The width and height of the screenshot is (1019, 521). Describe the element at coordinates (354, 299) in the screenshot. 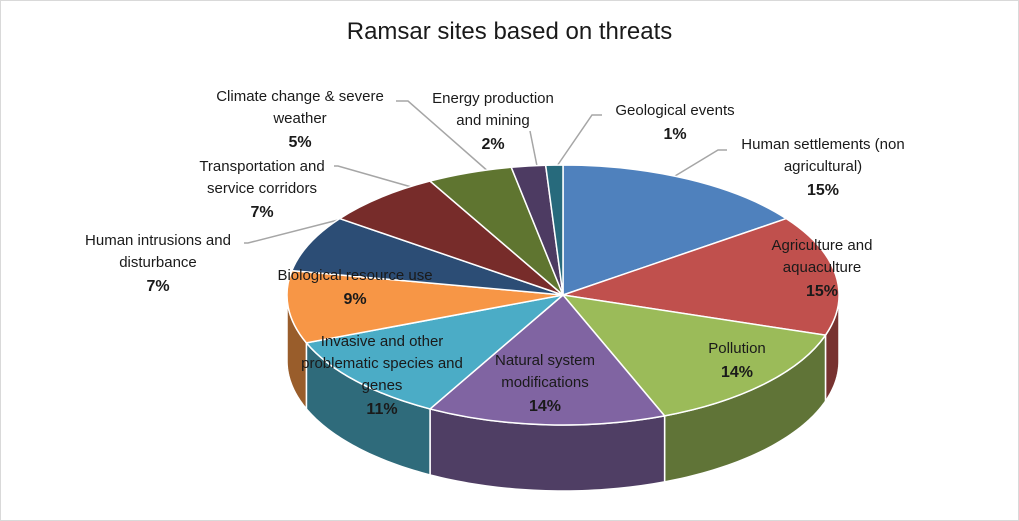

I see `slice-percent-5: 9%` at that location.